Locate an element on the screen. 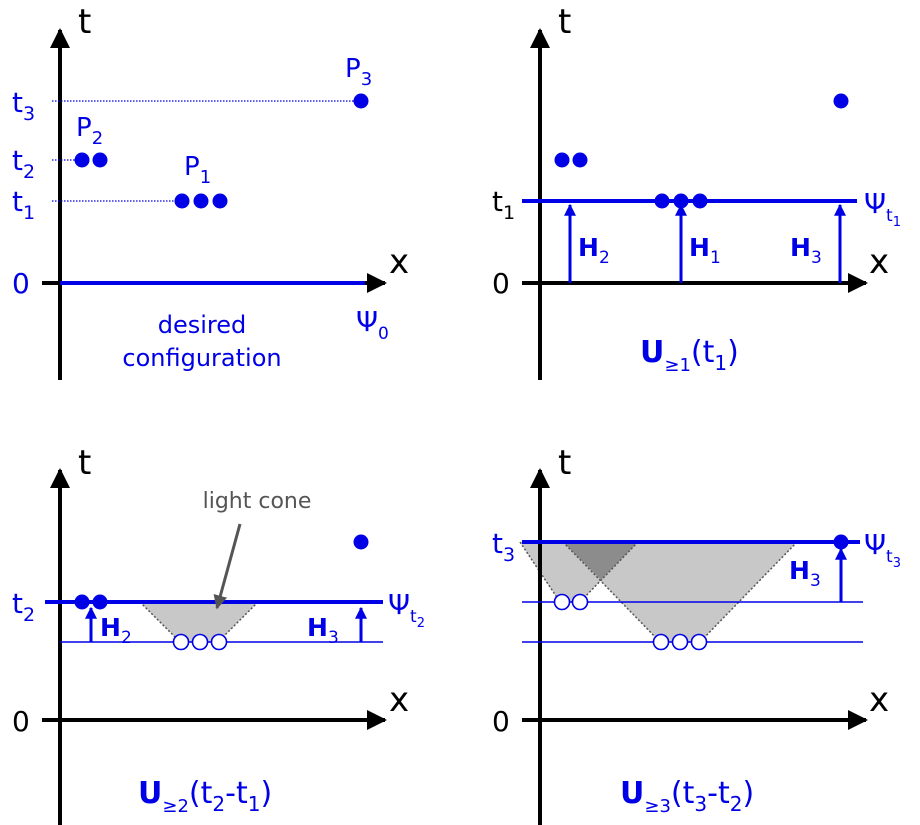  caption-line-2: configuration is located at coordinates (201, 358).